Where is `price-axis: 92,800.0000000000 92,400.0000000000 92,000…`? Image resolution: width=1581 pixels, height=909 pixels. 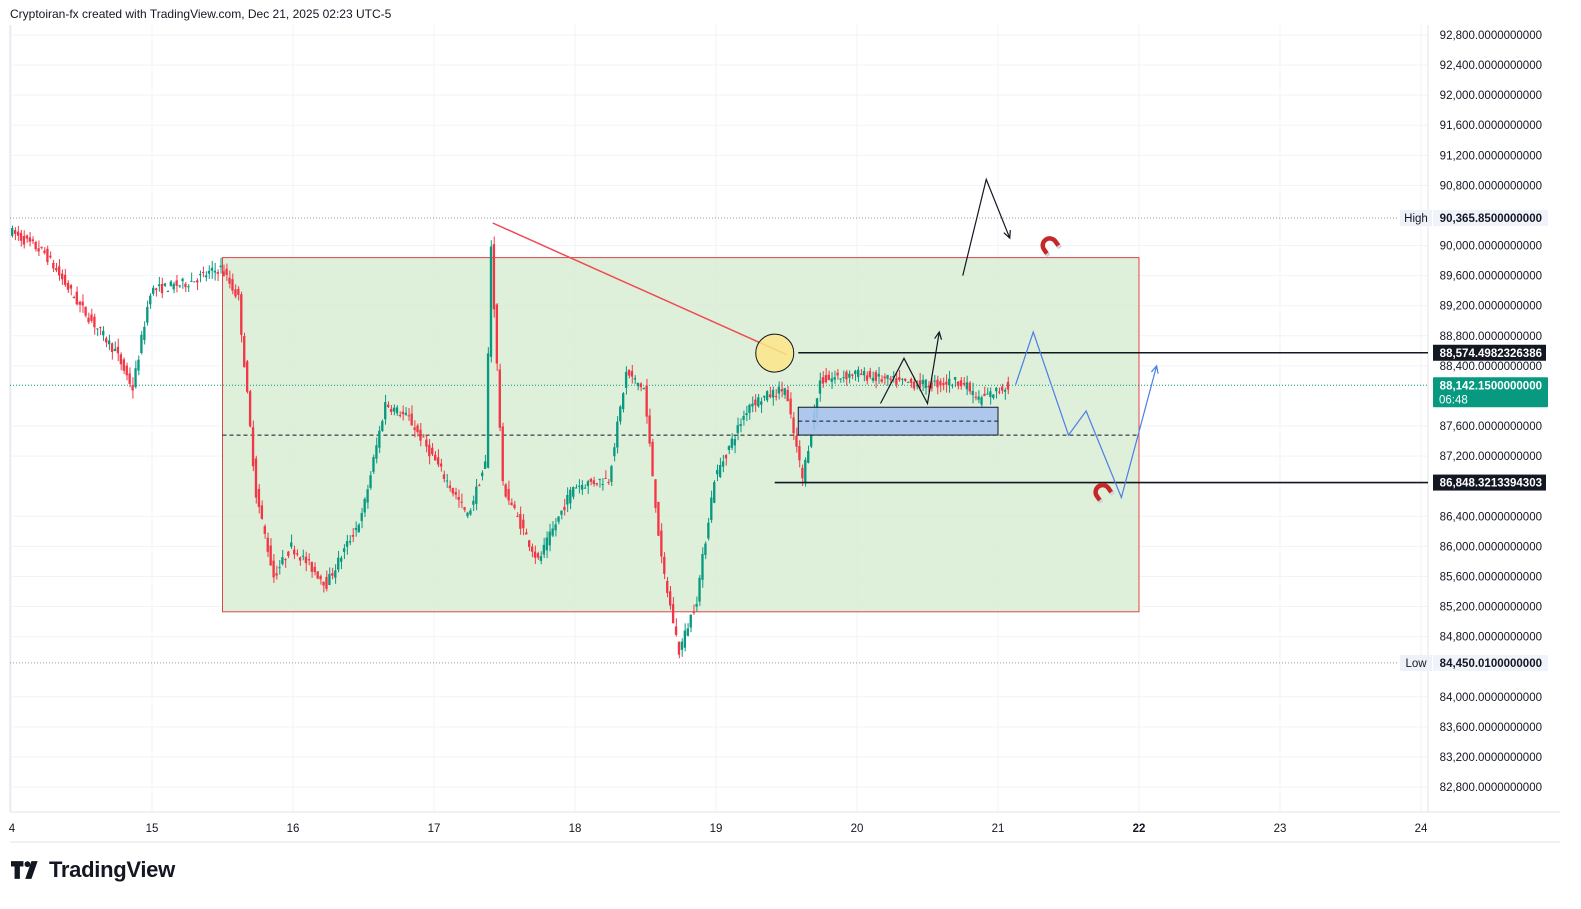 price-axis: 92,800.0000000000 92,400.0000000000 92,000… is located at coordinates (1474, 412).